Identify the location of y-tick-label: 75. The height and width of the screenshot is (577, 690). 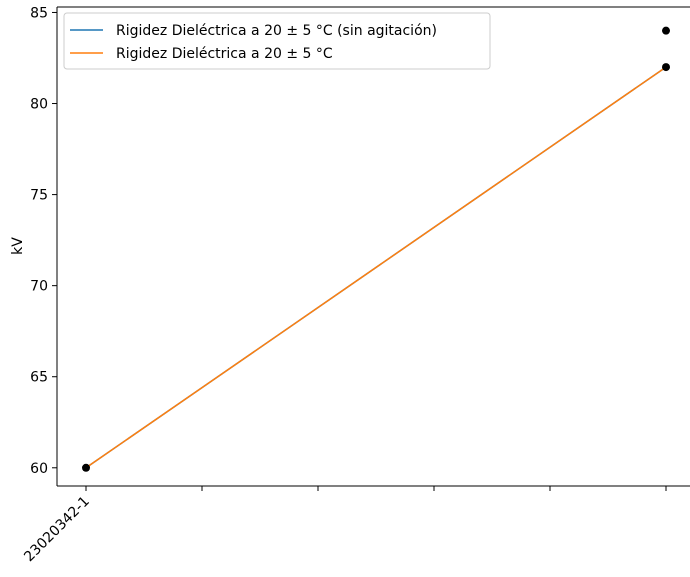
(39, 196).